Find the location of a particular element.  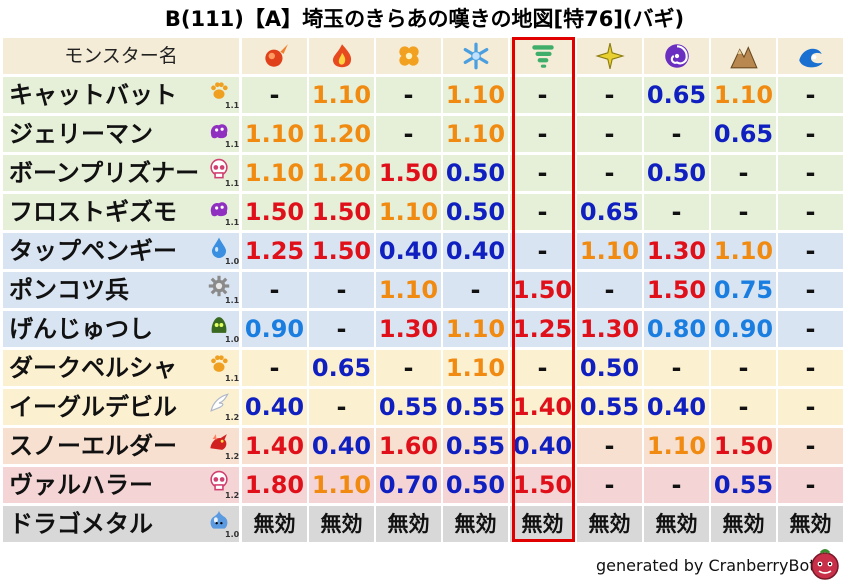

table-row: げんじゅつし 1.0 0.90-1.30 1.10 1.25 1.30 0.80 0.90- is located at coordinates (424, 330).